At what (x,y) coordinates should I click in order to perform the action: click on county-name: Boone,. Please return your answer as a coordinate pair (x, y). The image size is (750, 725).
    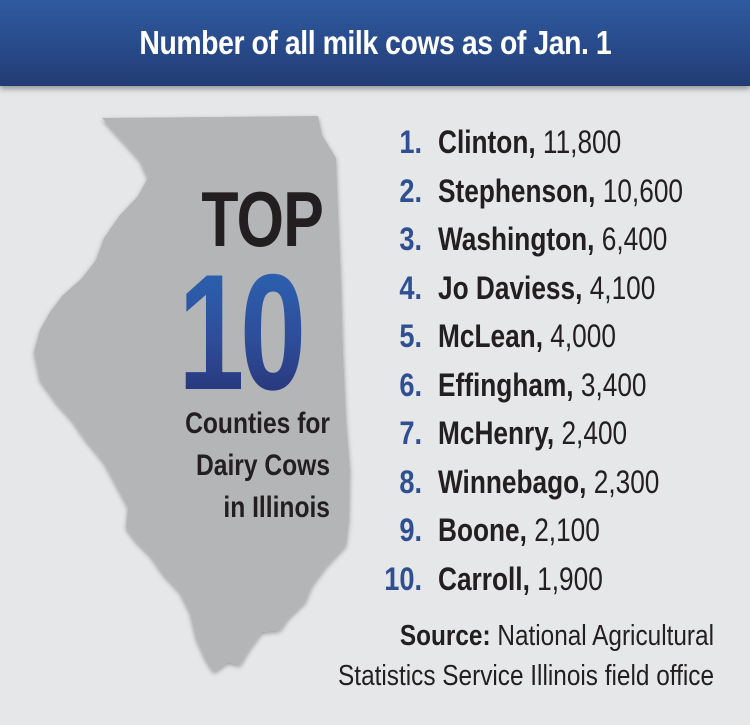
    Looking at the image, I should click on (482, 530).